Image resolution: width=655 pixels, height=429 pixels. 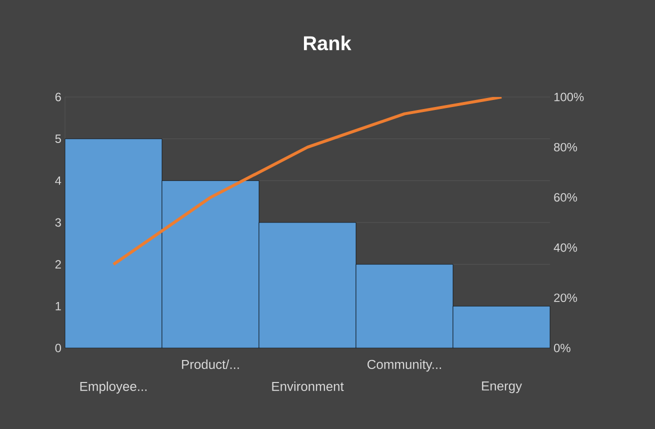 What do you see at coordinates (58, 348) in the screenshot?
I see `y-tick-label: 0` at bounding box center [58, 348].